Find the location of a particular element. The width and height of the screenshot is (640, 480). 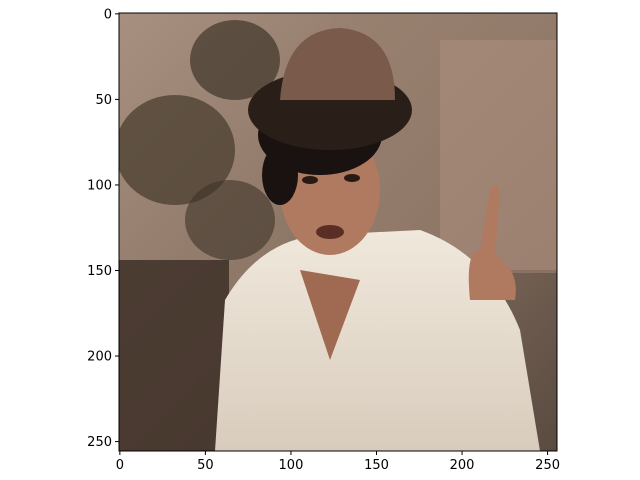

x-tick-label: 200 is located at coordinates (462, 465).